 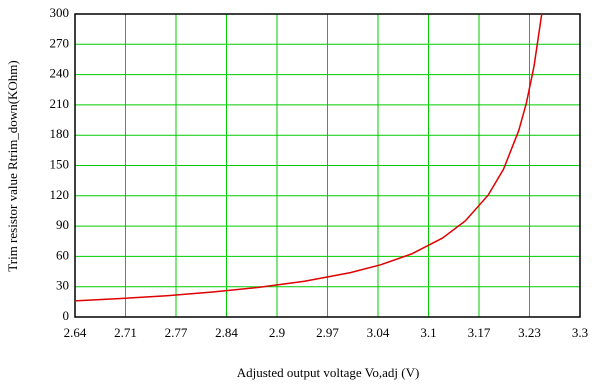 What do you see at coordinates (580, 332) in the screenshot?
I see `x-tick-label: 3.3` at bounding box center [580, 332].